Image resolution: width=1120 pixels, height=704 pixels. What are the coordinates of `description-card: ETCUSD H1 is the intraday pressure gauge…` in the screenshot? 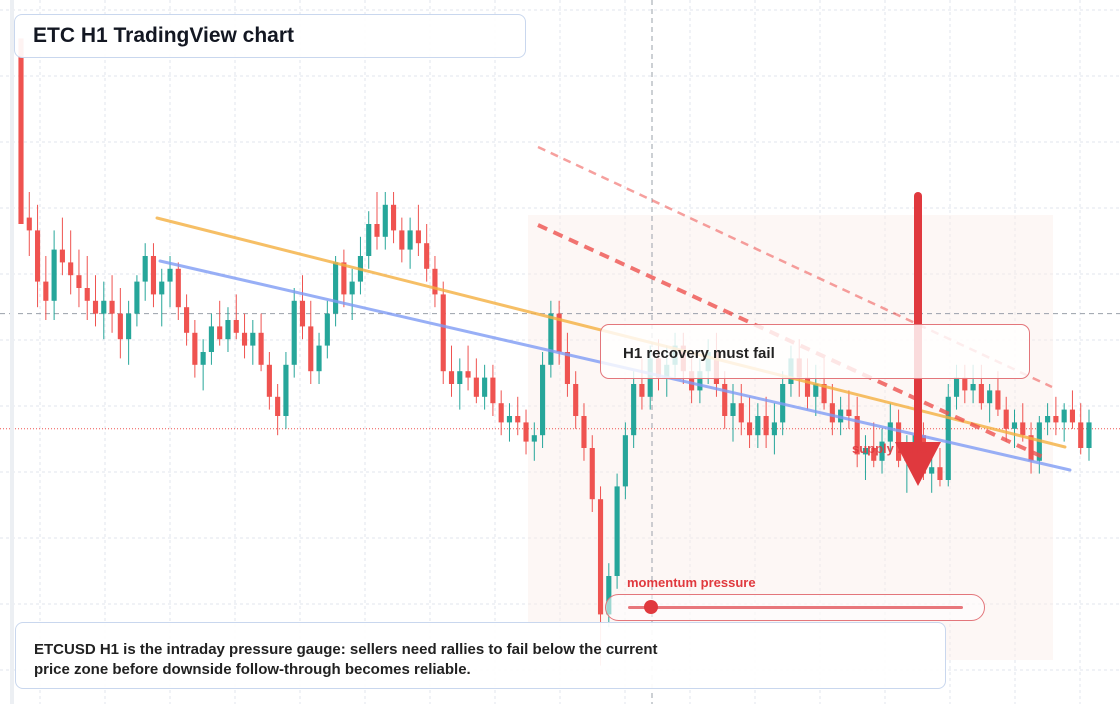 It's located at (480, 655).